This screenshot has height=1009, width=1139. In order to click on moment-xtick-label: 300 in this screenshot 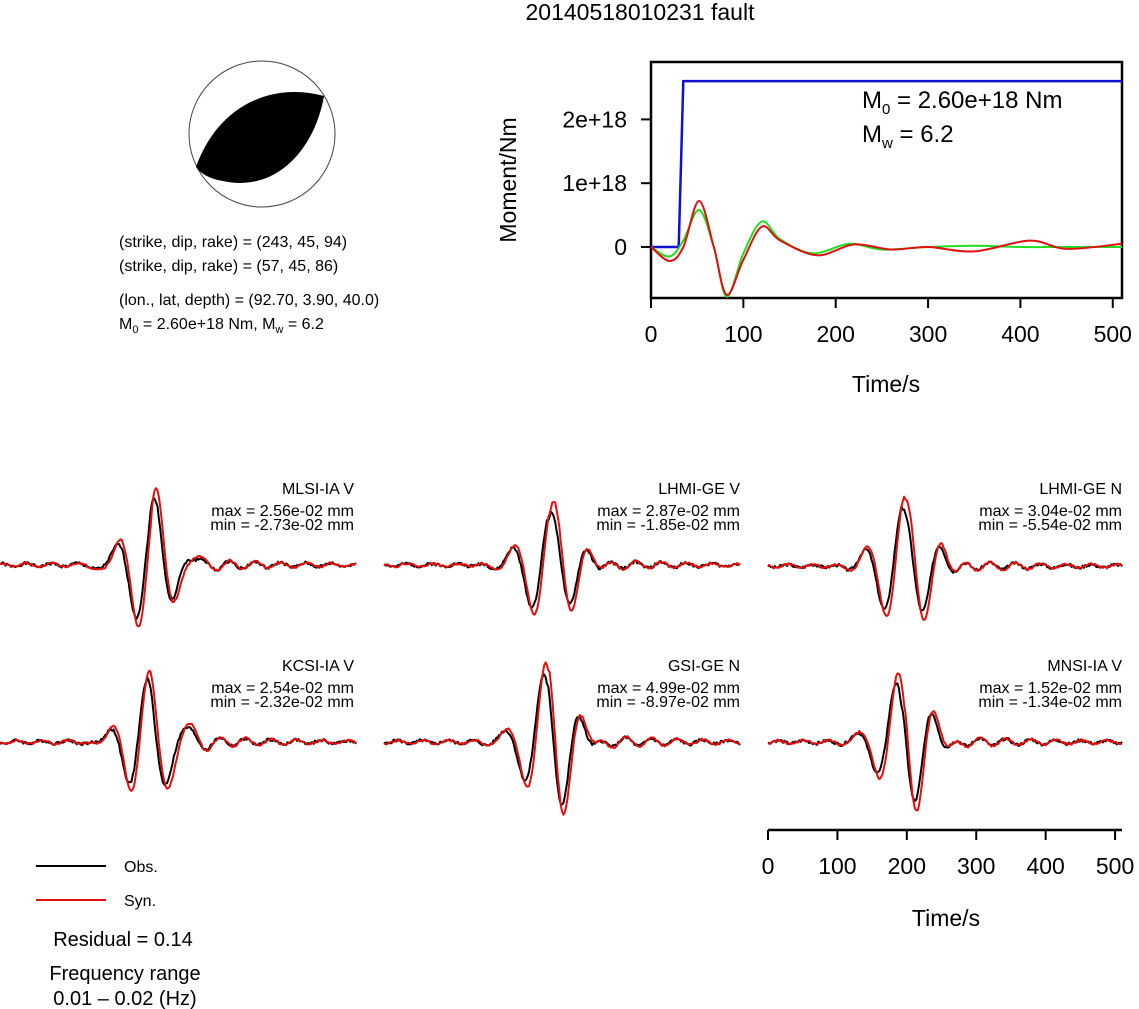, I will do `click(928, 334)`.